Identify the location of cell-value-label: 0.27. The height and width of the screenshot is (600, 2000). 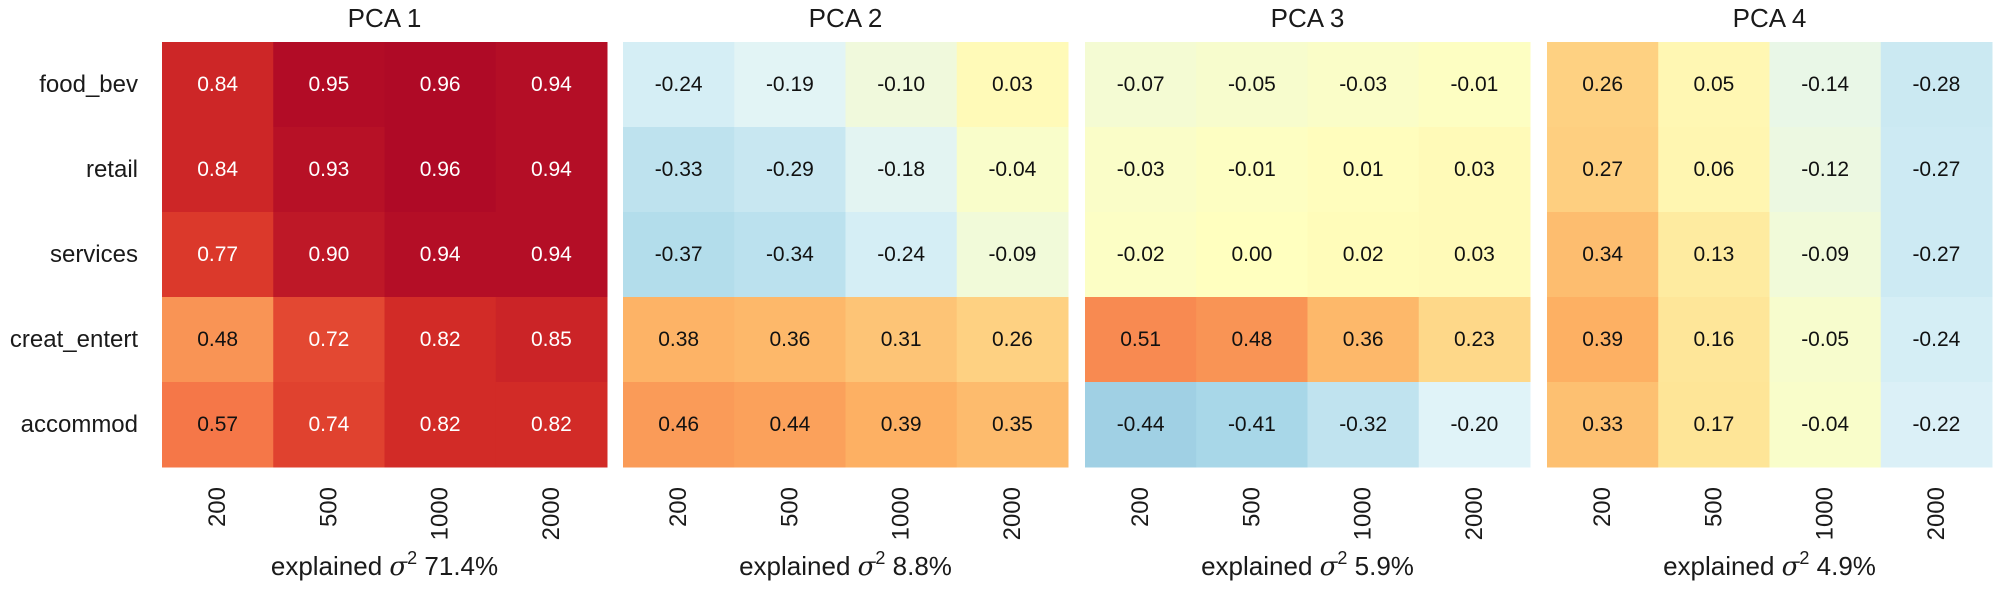
(1602, 169).